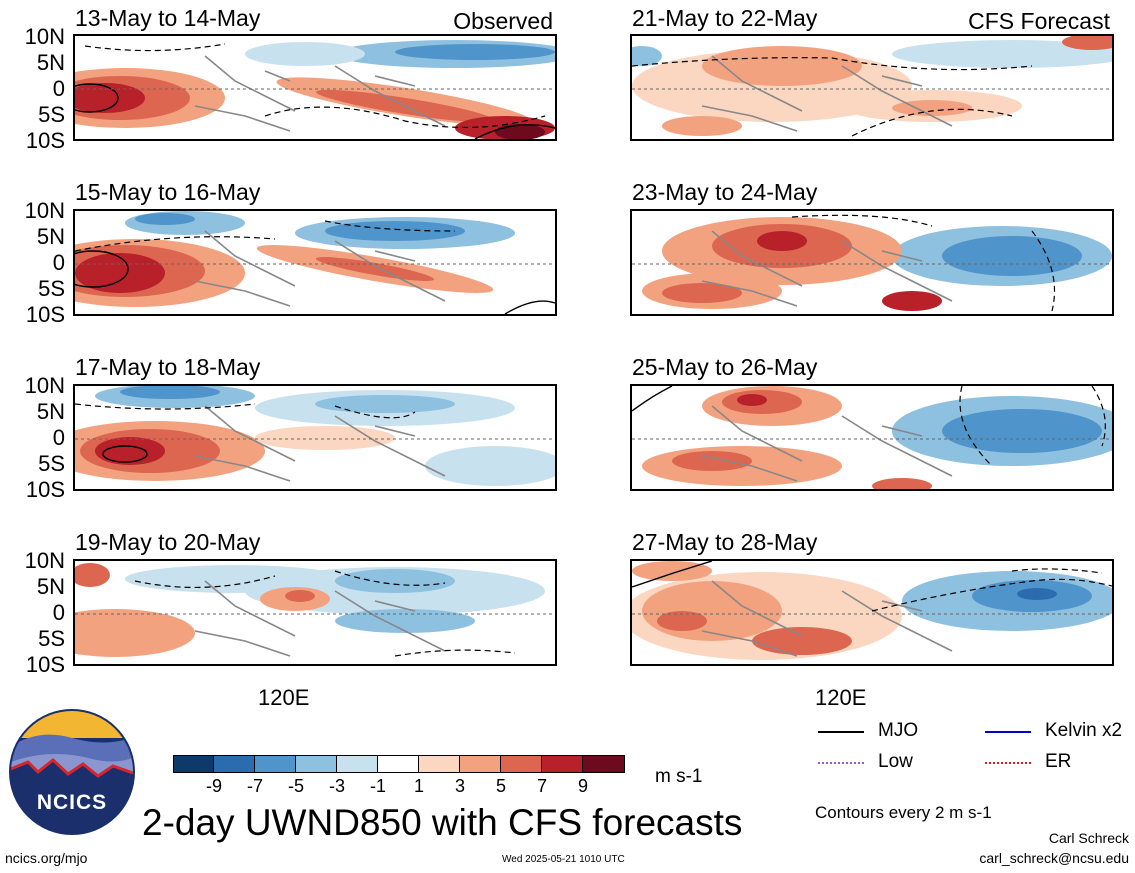 The image size is (1135, 873). Describe the element at coordinates (1088, 838) in the screenshot. I see `footer-author: Carl Schreck` at that location.